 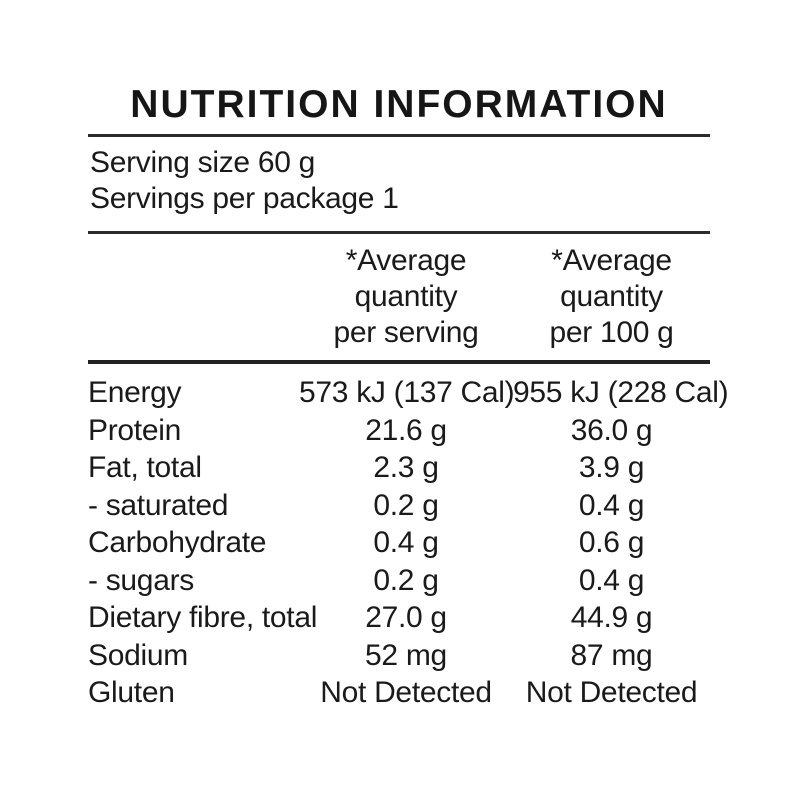 What do you see at coordinates (138, 655) in the screenshot?
I see `nutrient-name: Sodium` at bounding box center [138, 655].